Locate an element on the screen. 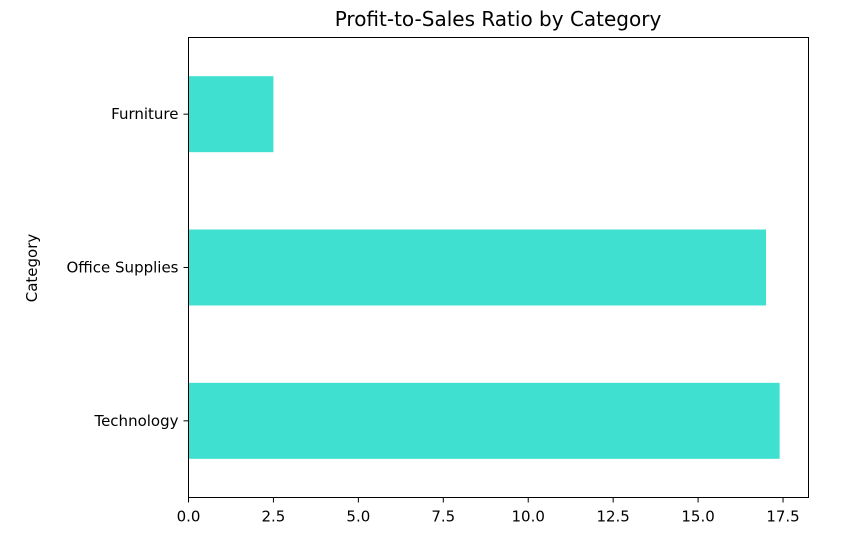 Image resolution: width=858 pixels, height=552 pixels. y-axis-label: Category is located at coordinates (32, 268).